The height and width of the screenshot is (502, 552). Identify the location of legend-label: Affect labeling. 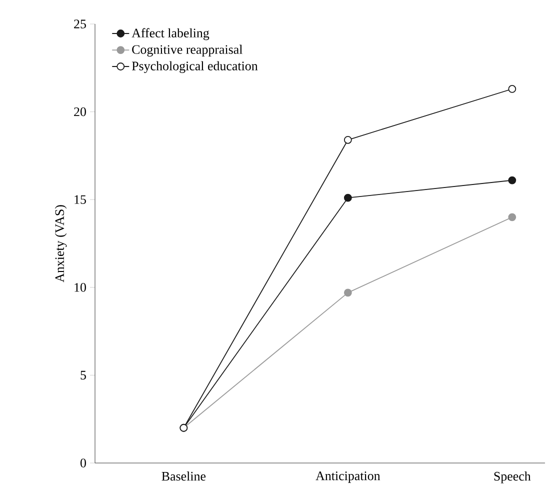
(171, 34).